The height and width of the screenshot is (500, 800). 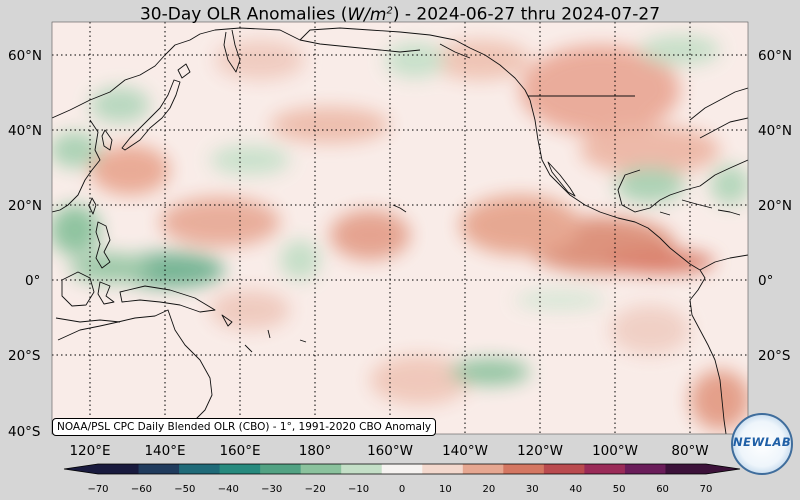 What do you see at coordinates (25, 56) in the screenshot?
I see `lat-label-left: 60°N` at bounding box center [25, 56].